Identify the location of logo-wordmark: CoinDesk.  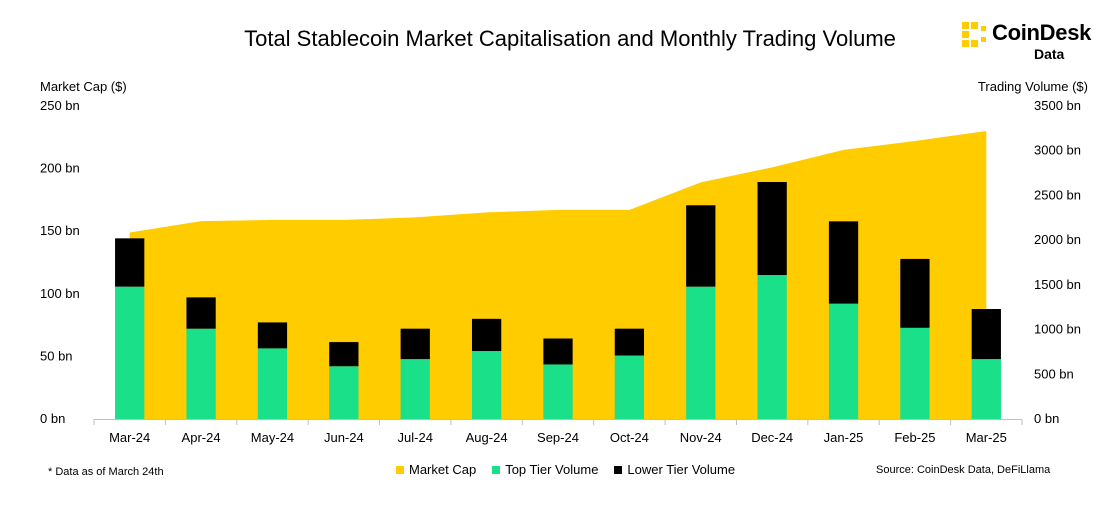
(1042, 32).